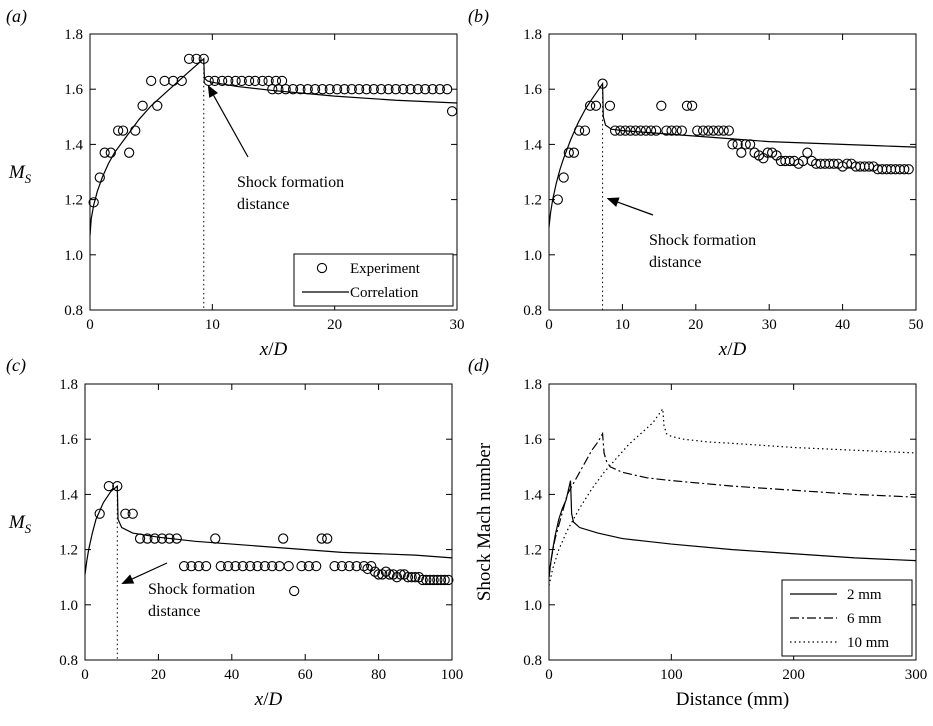 The height and width of the screenshot is (726, 933). Describe the element at coordinates (864, 619) in the screenshot. I see `legend-entry: 6 mm` at that location.